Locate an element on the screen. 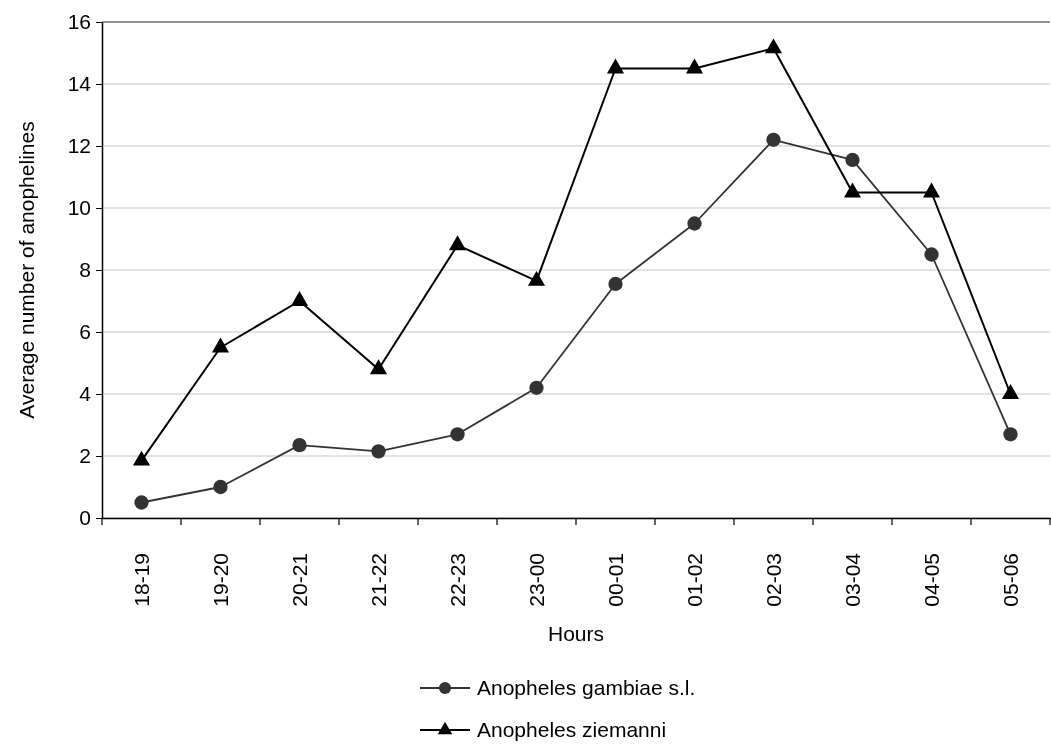 The image size is (1051, 745). y-axis-title: Average number of anophelines is located at coordinates (26, 270).